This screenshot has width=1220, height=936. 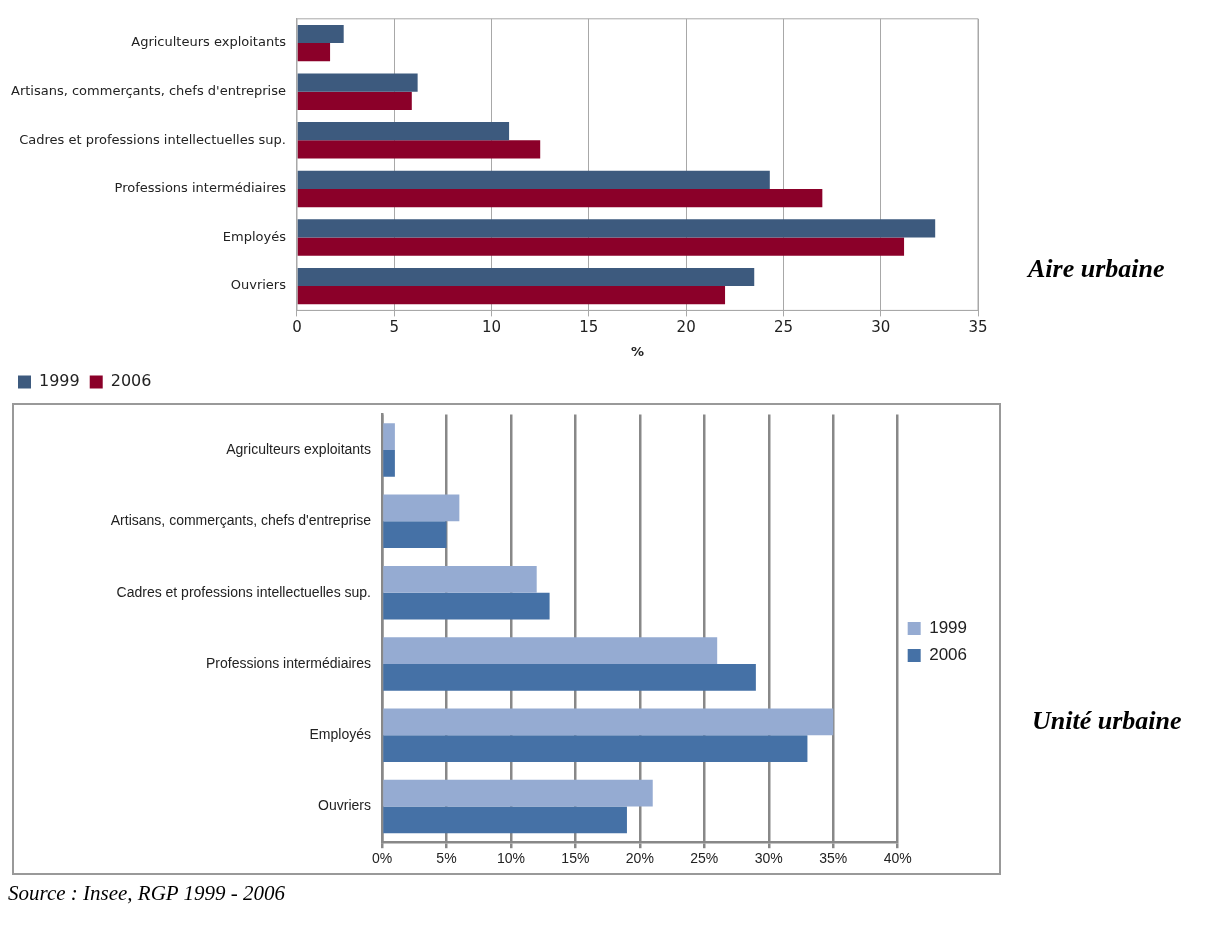 I want to click on x-tick-label: 40%, so click(x=897, y=858).